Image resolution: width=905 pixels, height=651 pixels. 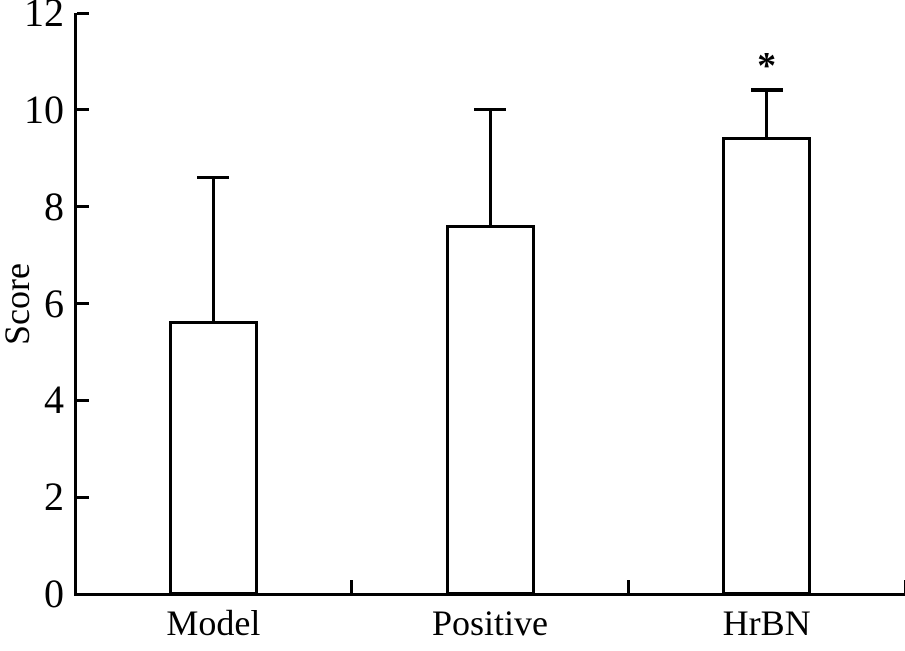 What do you see at coordinates (489, 623) in the screenshot?
I see `x-category-label: Positive` at bounding box center [489, 623].